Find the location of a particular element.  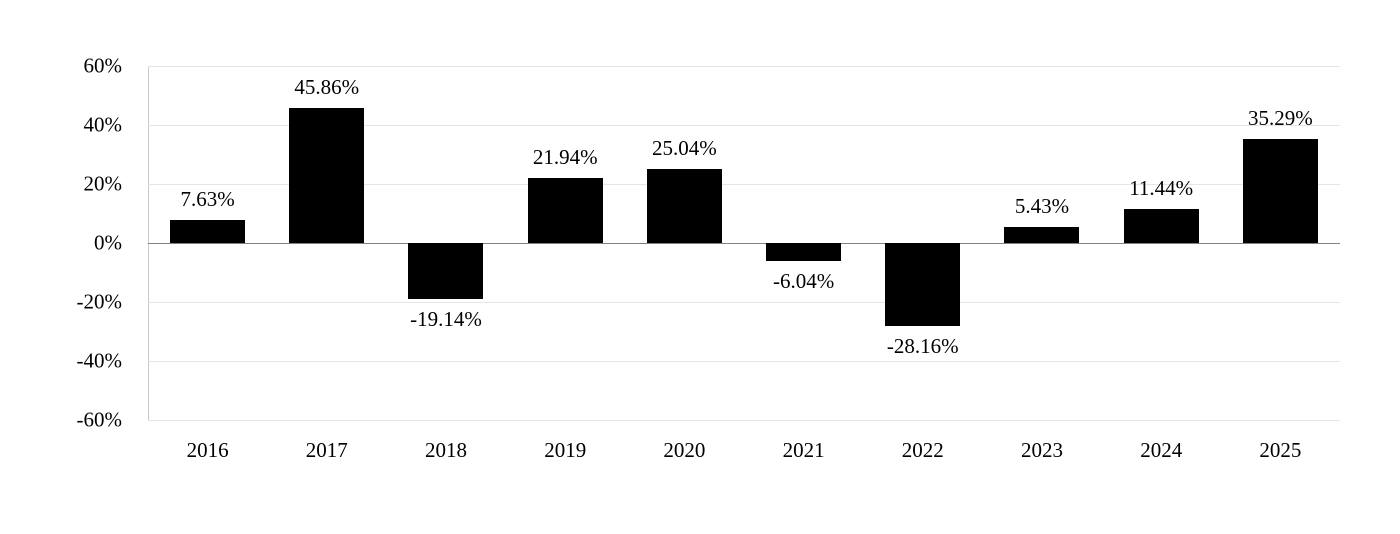

bar-slot: 21.94% is located at coordinates (565, 243).